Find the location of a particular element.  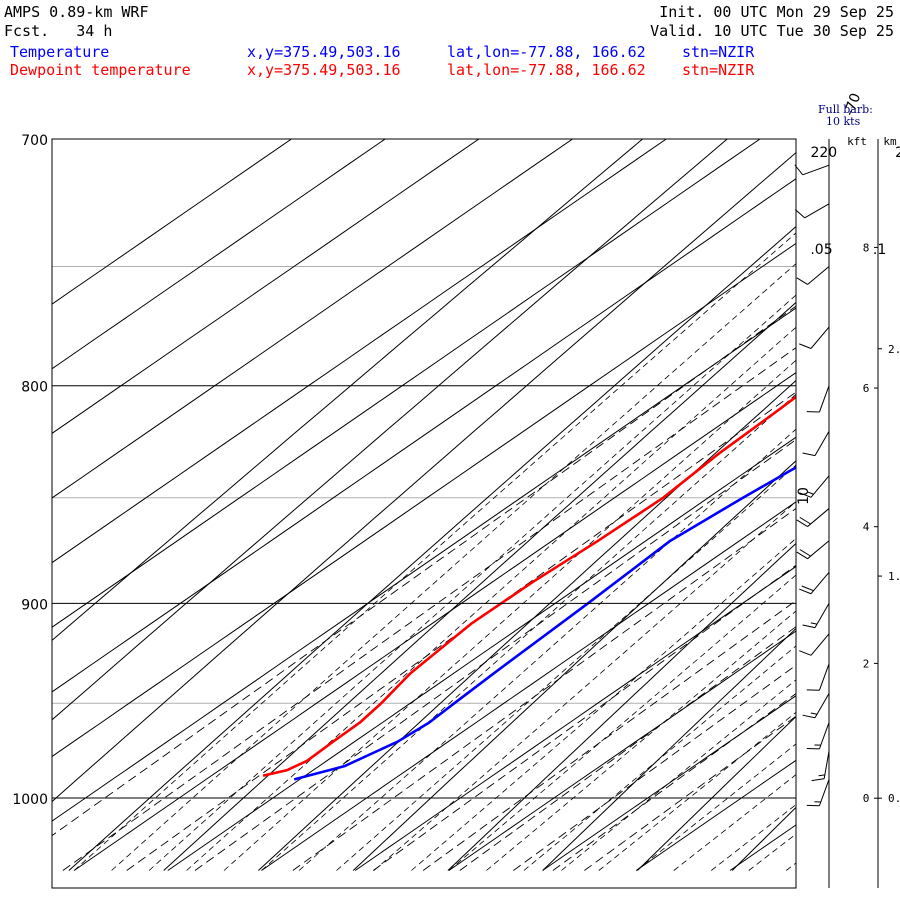

pressure-tick-label: 900 is located at coordinates (34, 605).